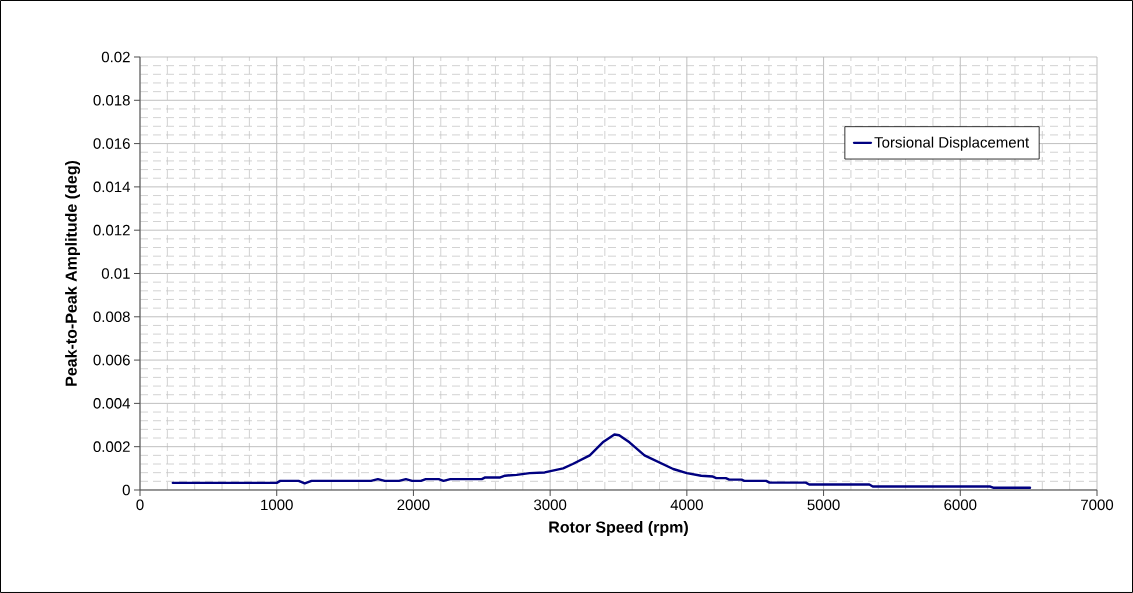  Describe the element at coordinates (111, 360) in the screenshot. I see `y-tick-label: 0.006` at that location.